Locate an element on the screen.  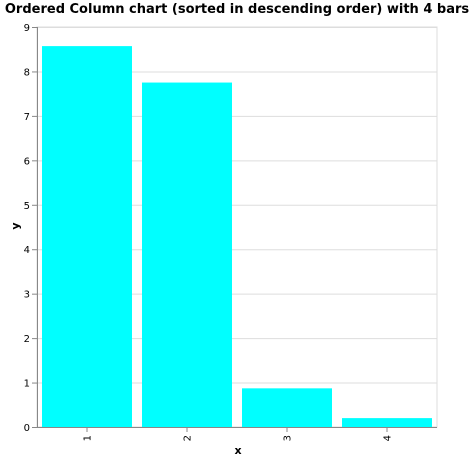
y-tick-label: 5 is located at coordinates (27, 206).